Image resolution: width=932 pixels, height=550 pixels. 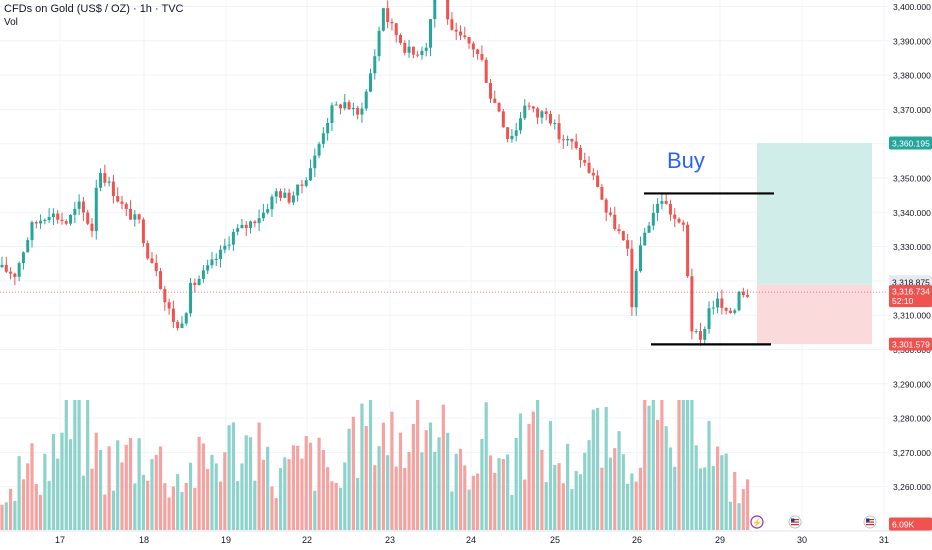 What do you see at coordinates (802, 540) in the screenshot?
I see `x-tick-label: 30` at bounding box center [802, 540].